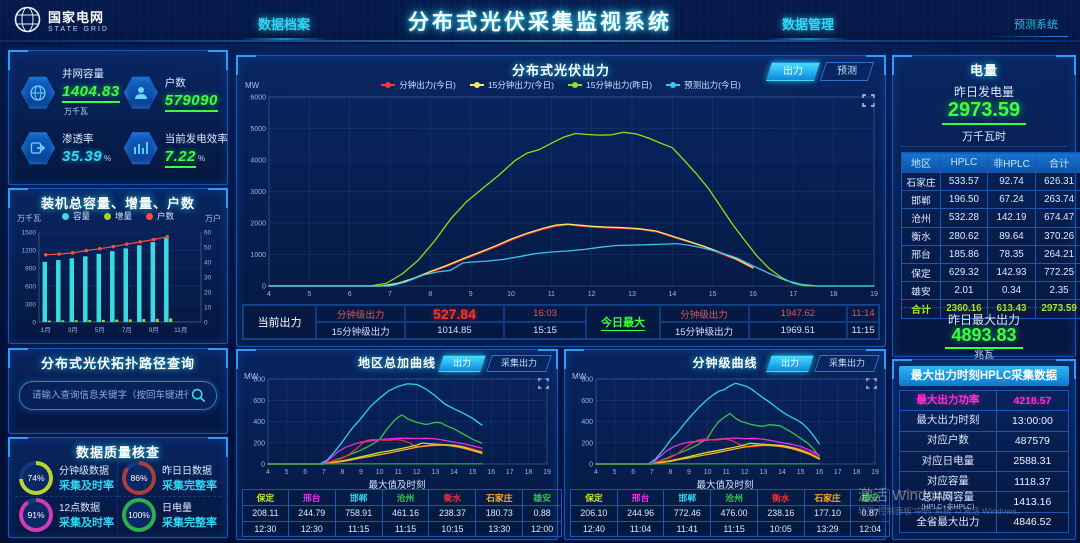  Describe the element at coordinates (100, 330) in the screenshot. I see `svg-text: 5月` at that location.